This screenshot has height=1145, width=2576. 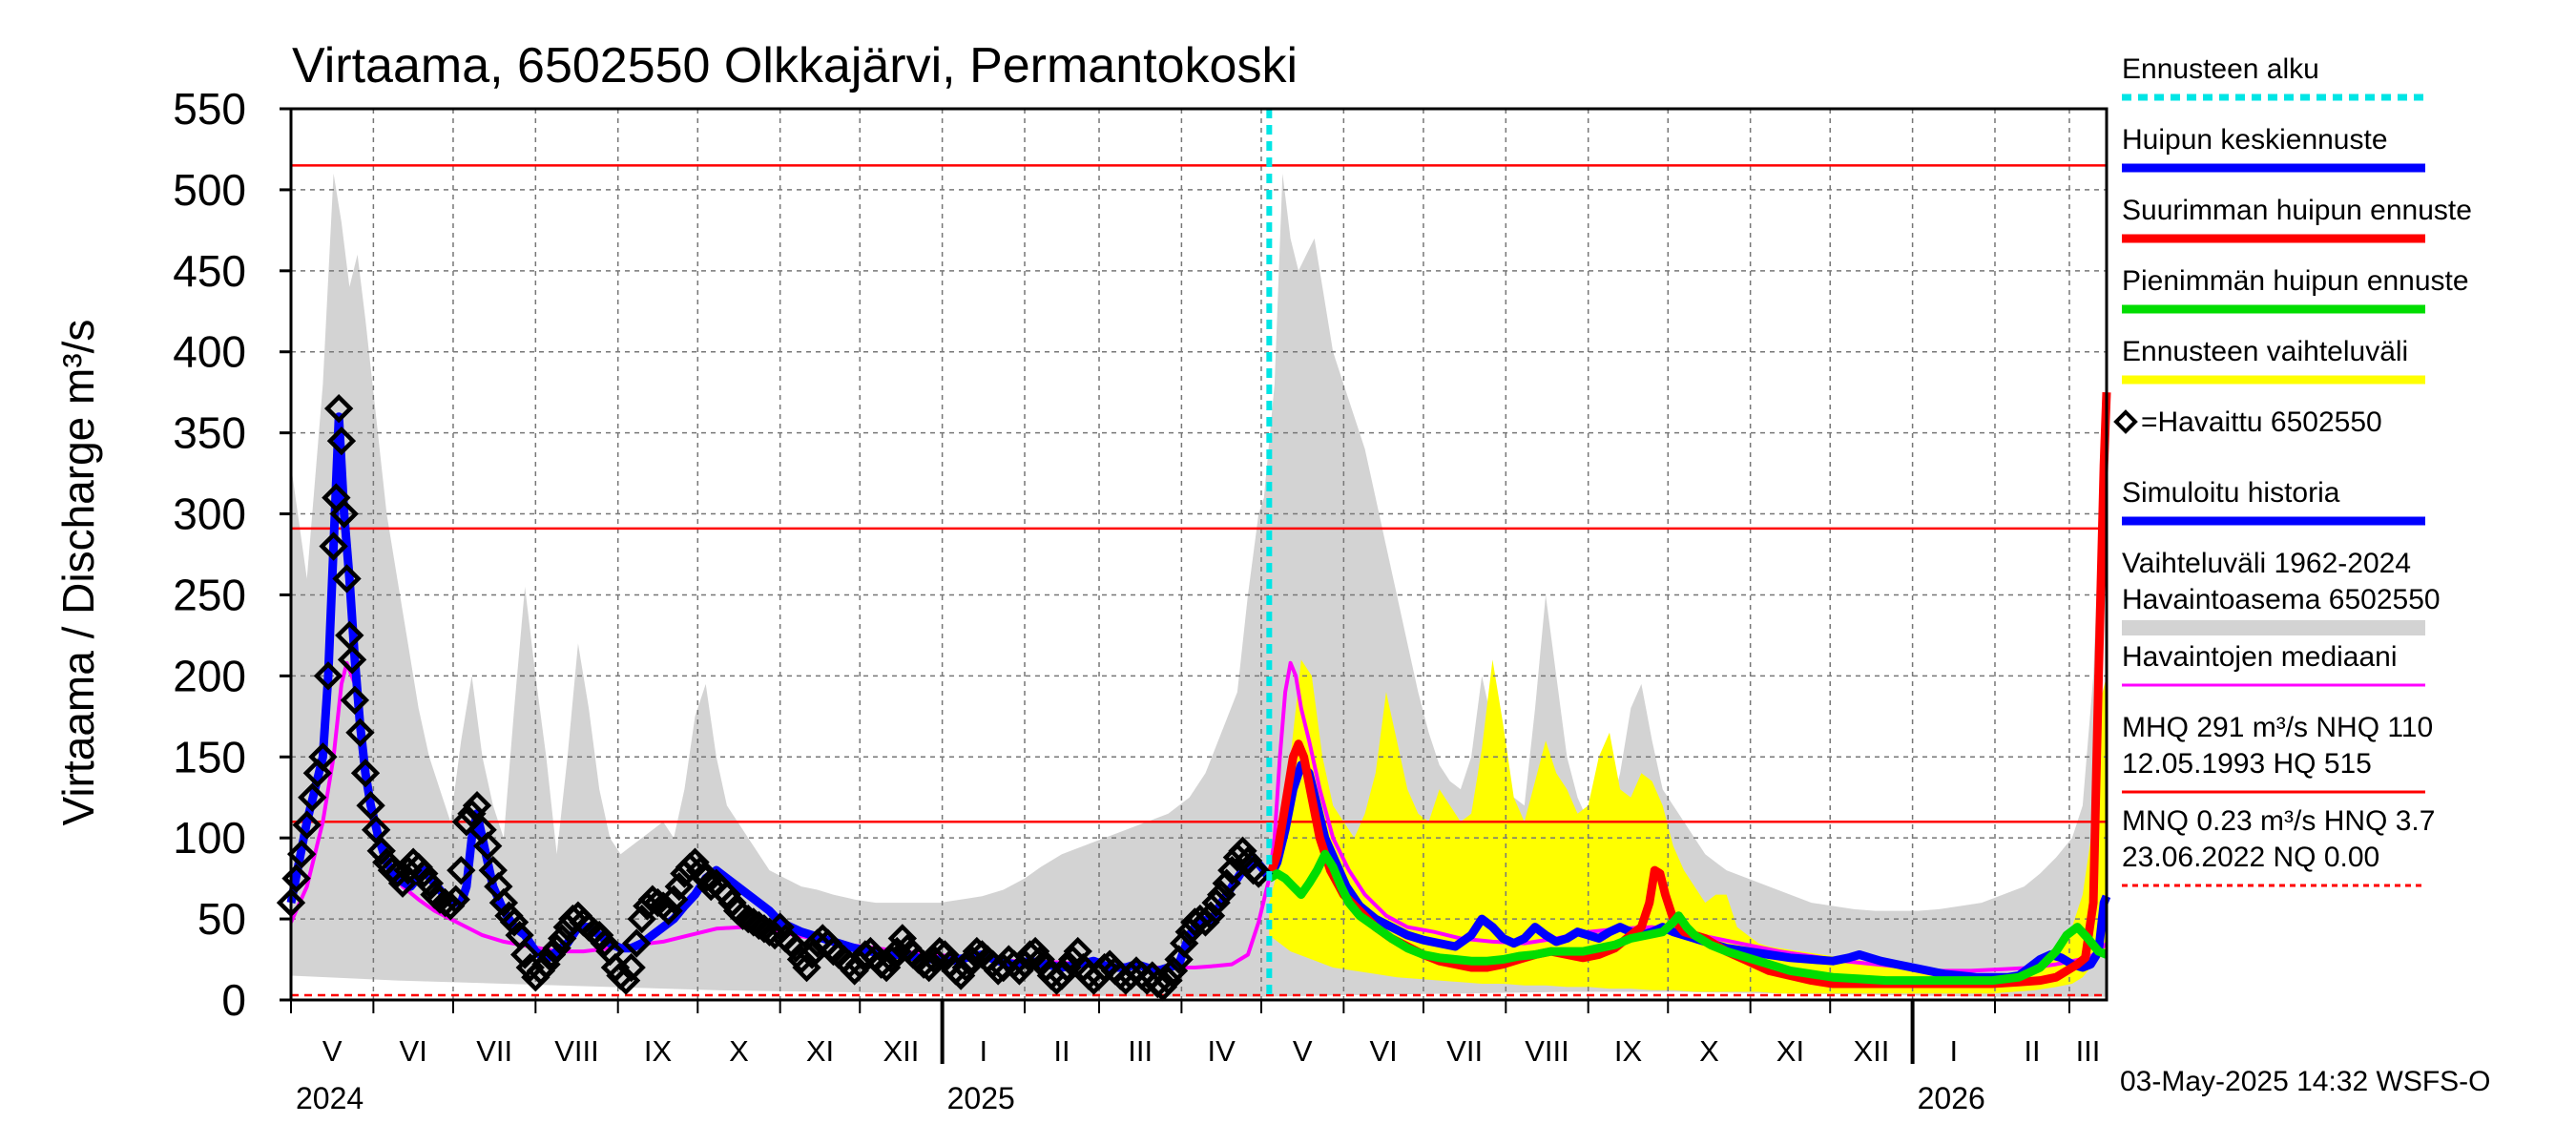 What do you see at coordinates (209, 676) in the screenshot?
I see `y-tick-label: 200` at bounding box center [209, 676].